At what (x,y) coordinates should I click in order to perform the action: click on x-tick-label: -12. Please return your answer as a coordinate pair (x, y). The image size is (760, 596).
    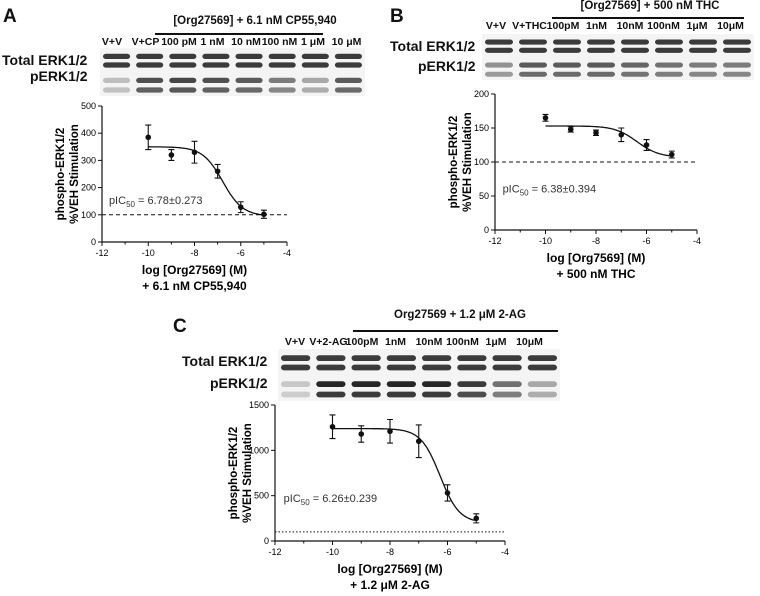
    Looking at the image, I should click on (274, 552).